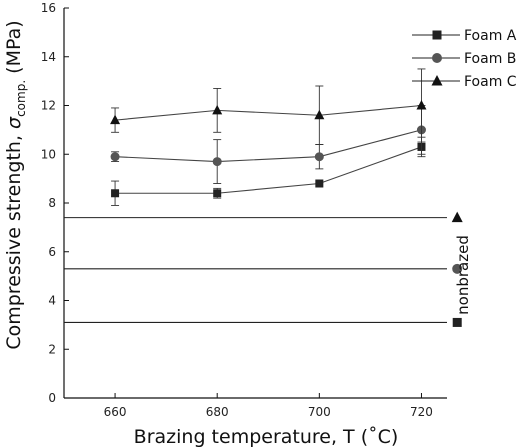 The width and height of the screenshot is (526, 448). What do you see at coordinates (48, 106) in the screenshot?
I see `y-tick-label: 12` at bounding box center [48, 106].